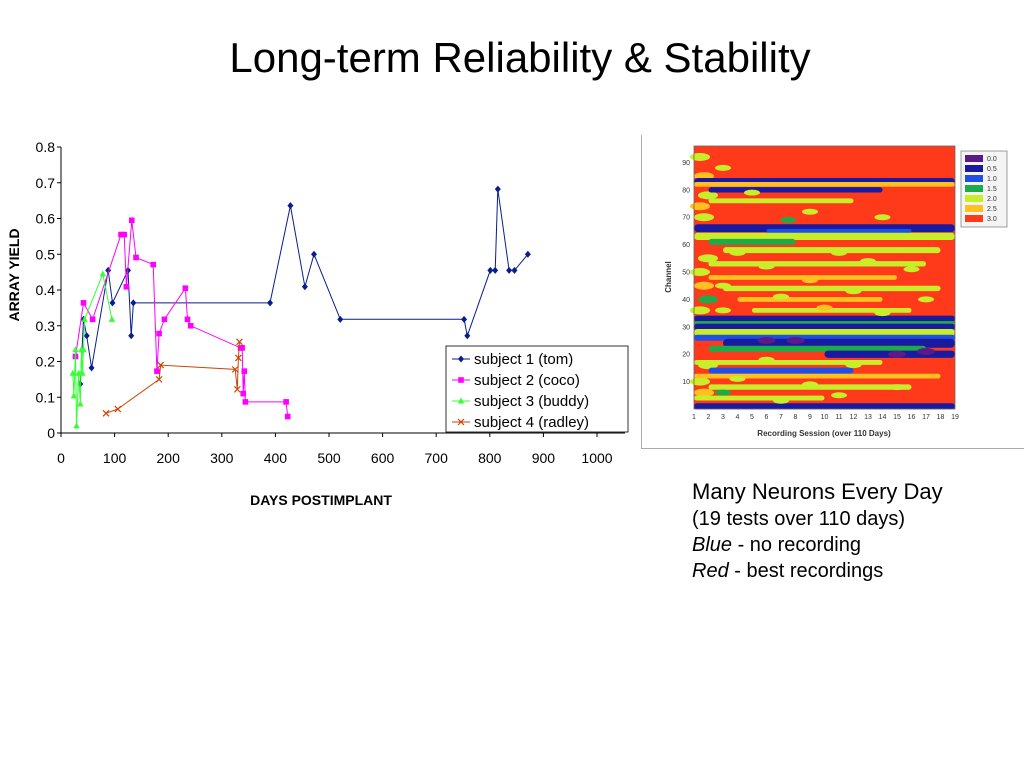 The image size is (1024, 768). Describe the element at coordinates (668, 277) in the screenshot. I see `heatmap-y-label: Channel` at that location.